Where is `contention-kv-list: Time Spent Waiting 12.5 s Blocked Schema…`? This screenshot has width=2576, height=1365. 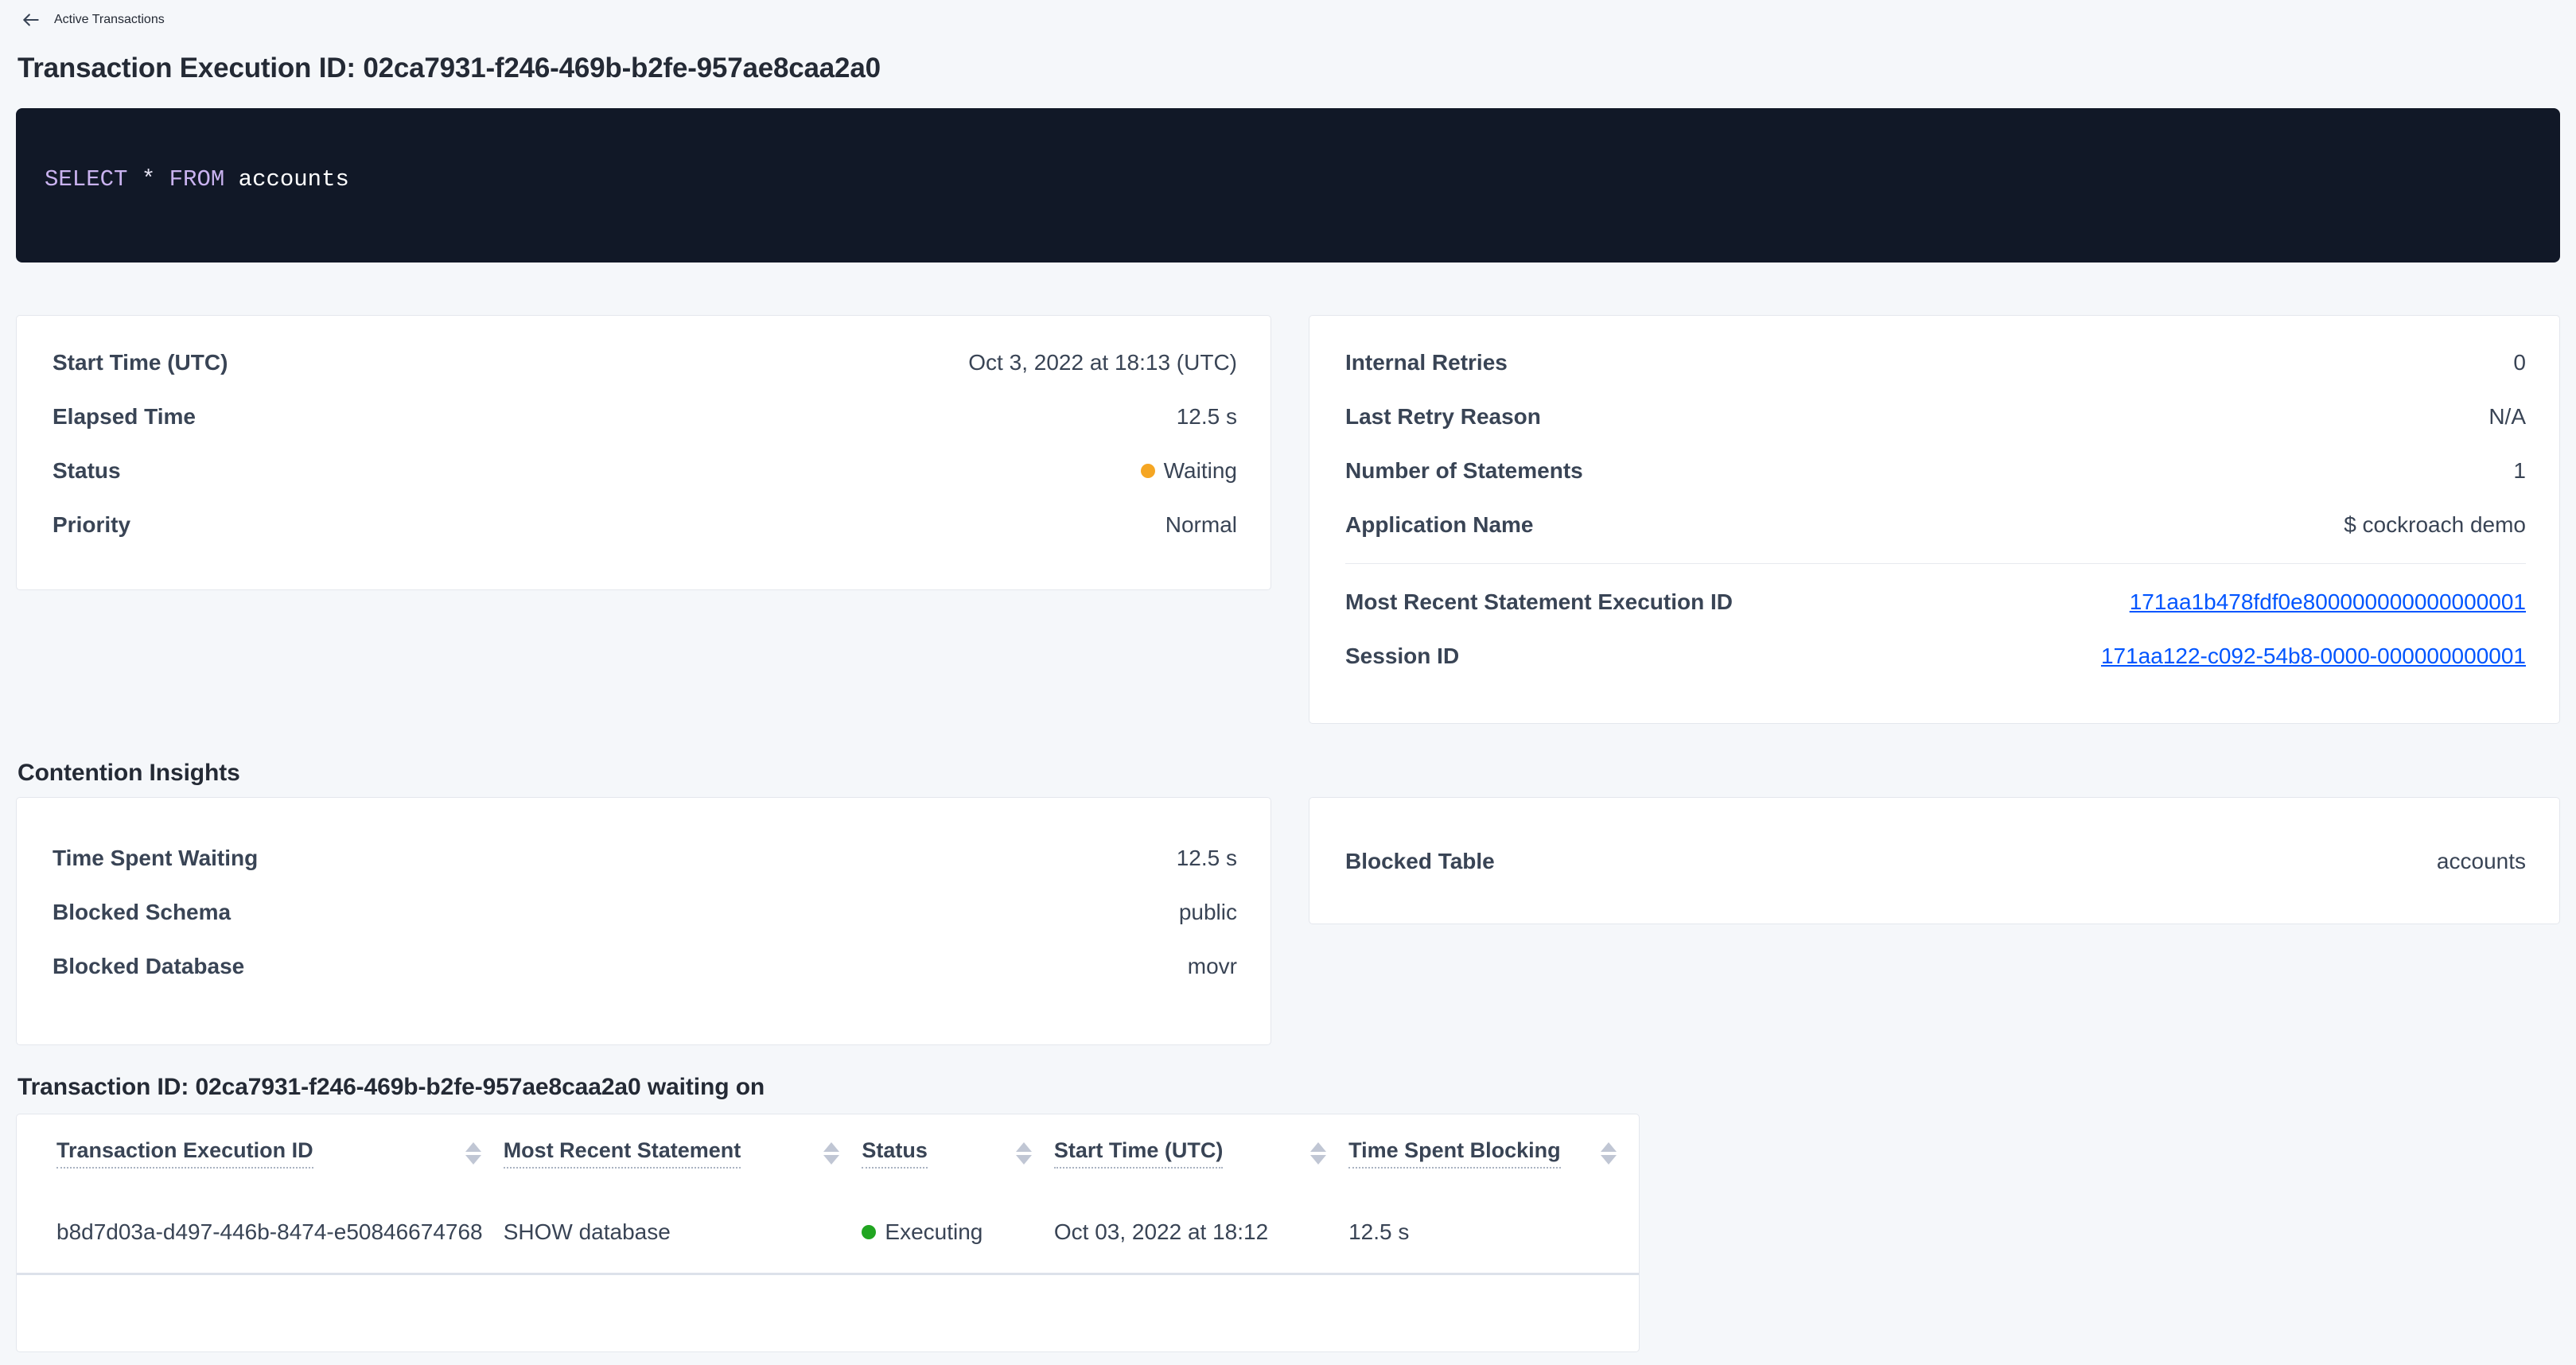 contention-kv-list: Time Spent Waiting 12.5 s Blocked Schema… is located at coordinates (644, 896).